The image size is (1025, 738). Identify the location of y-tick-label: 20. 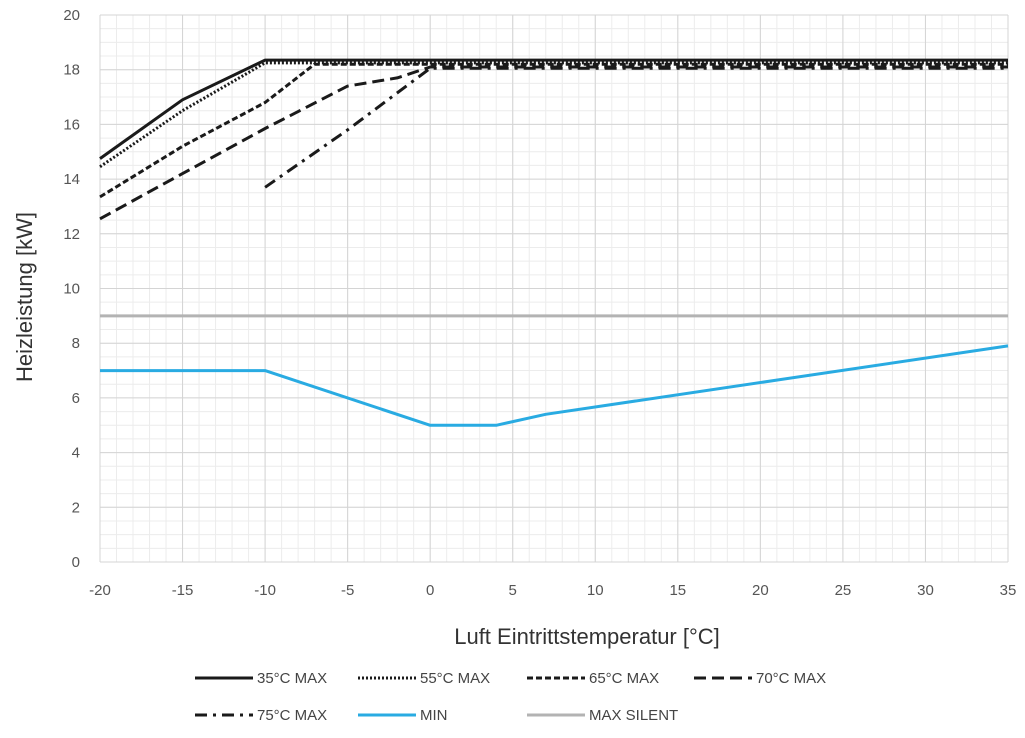
(71, 15).